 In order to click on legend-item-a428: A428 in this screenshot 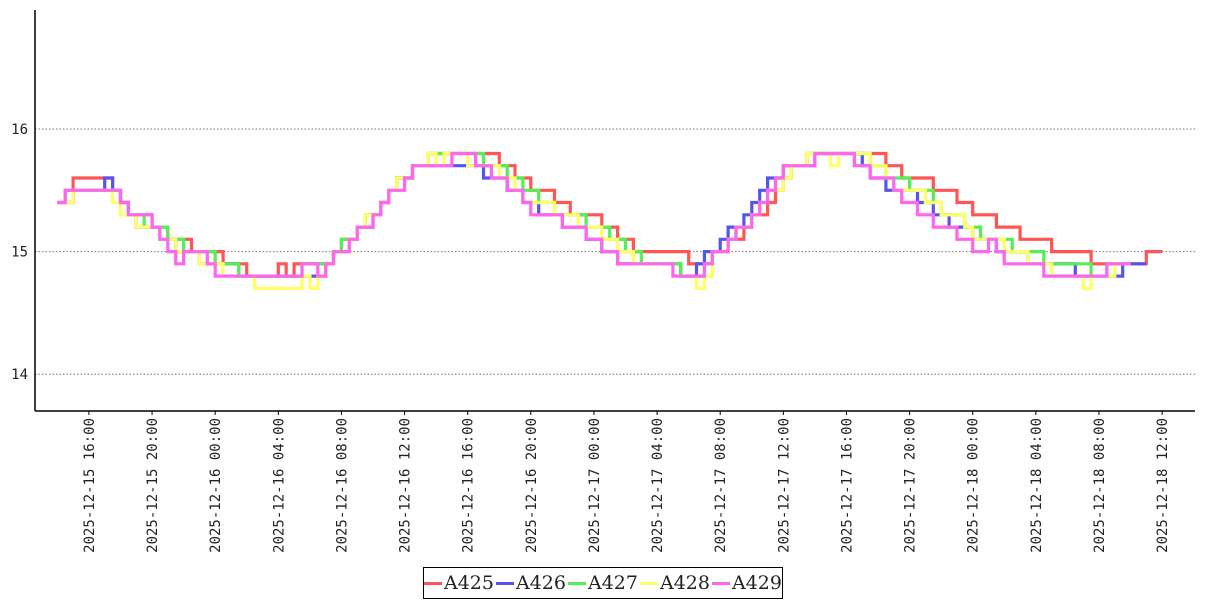, I will do `click(675, 583)`.